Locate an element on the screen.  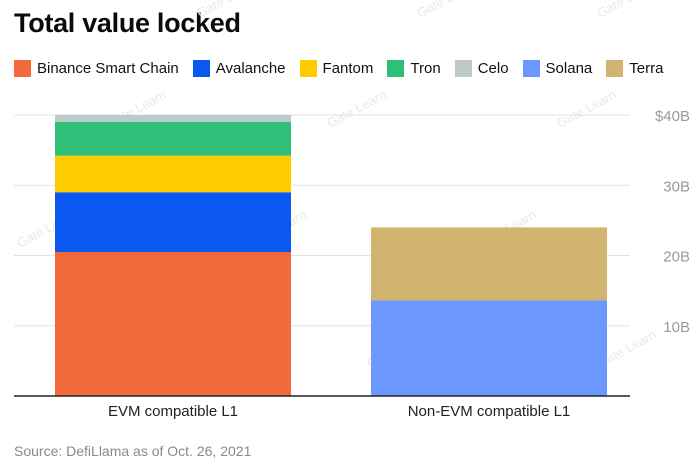
bar-segment-celo is located at coordinates (173, 119).